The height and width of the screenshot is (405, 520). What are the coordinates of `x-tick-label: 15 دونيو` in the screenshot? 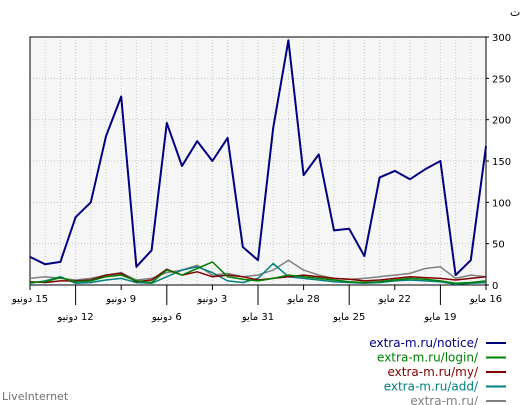 It's located at (29, 299).